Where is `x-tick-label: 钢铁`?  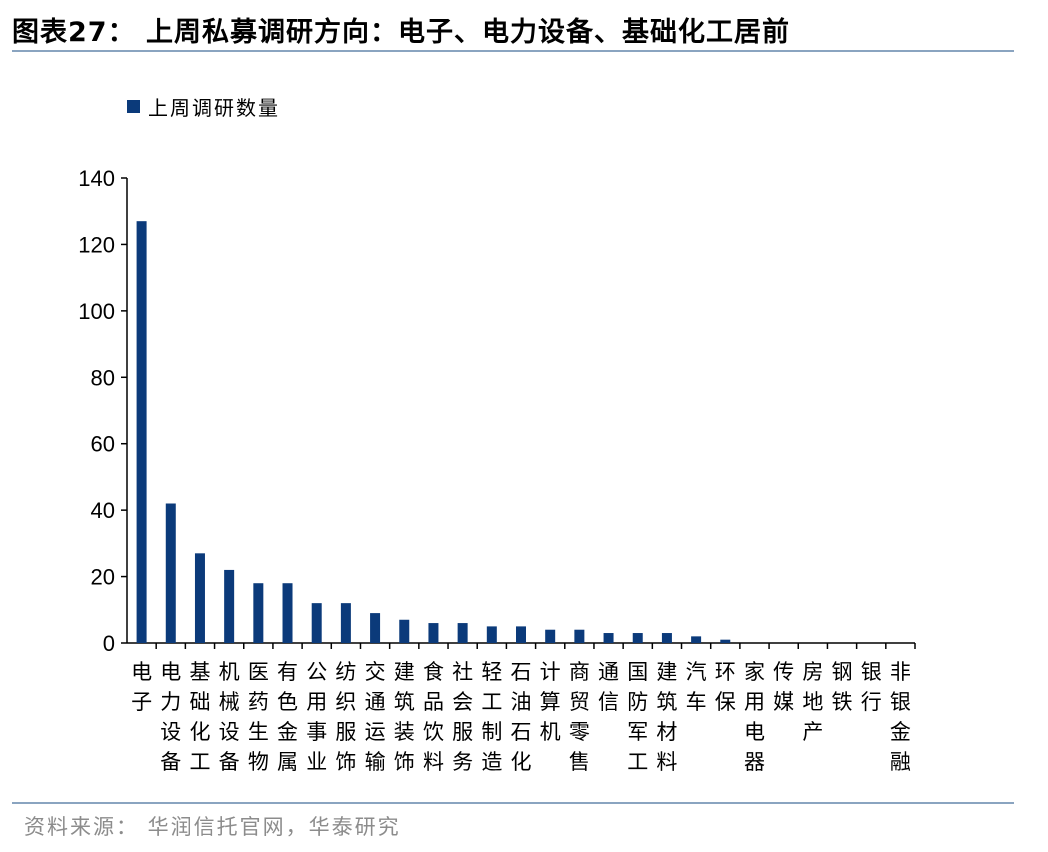
x-tick-label: 钢铁 is located at coordinates (842, 687).